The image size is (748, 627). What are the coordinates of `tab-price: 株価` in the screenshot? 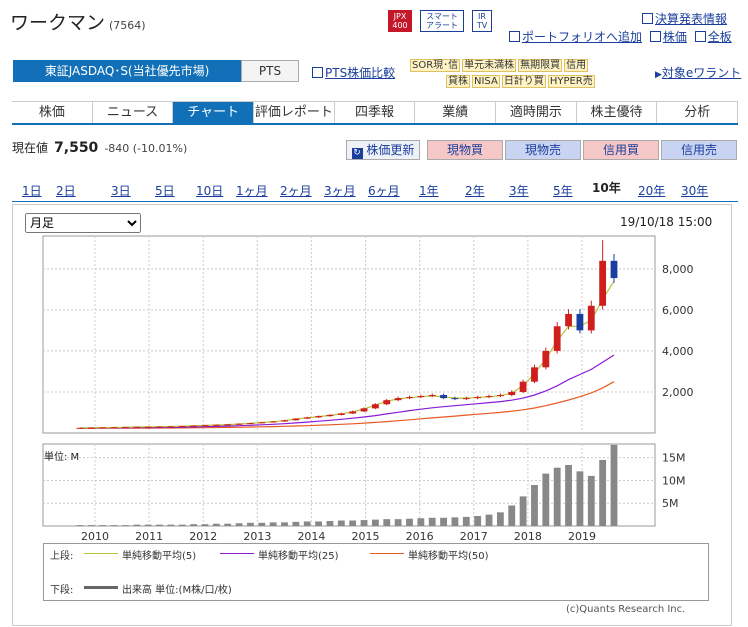 It's located at (52, 112).